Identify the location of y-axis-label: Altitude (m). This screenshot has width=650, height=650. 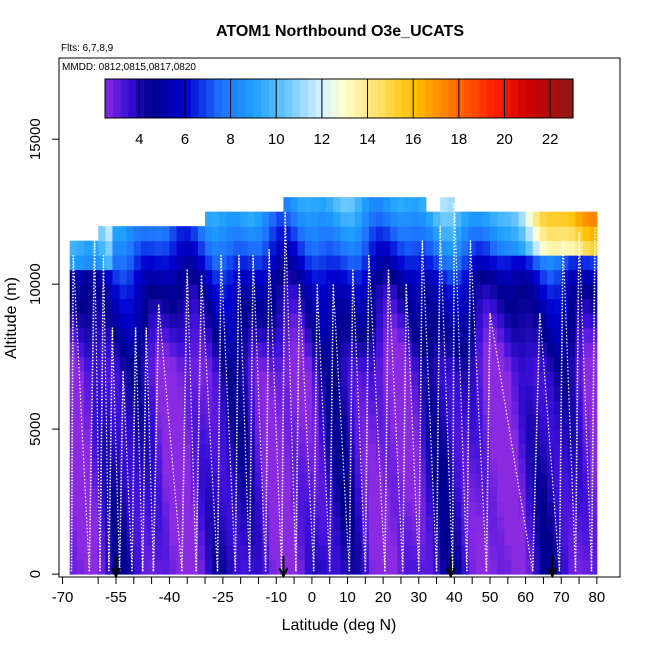
(11, 318).